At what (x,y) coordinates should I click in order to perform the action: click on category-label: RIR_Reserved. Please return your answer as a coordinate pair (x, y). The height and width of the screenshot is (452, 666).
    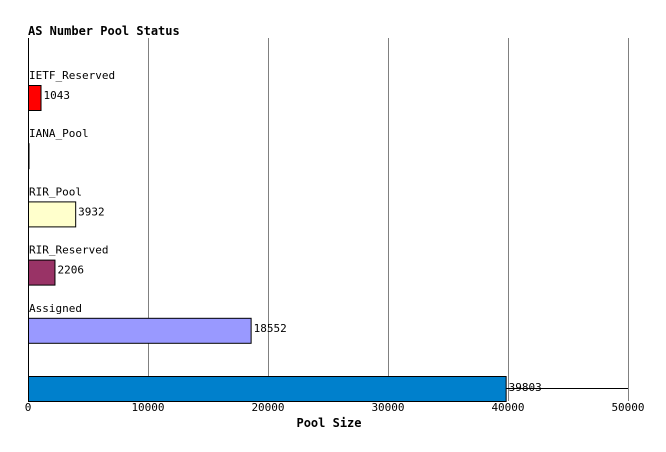
    Looking at the image, I should click on (68, 250).